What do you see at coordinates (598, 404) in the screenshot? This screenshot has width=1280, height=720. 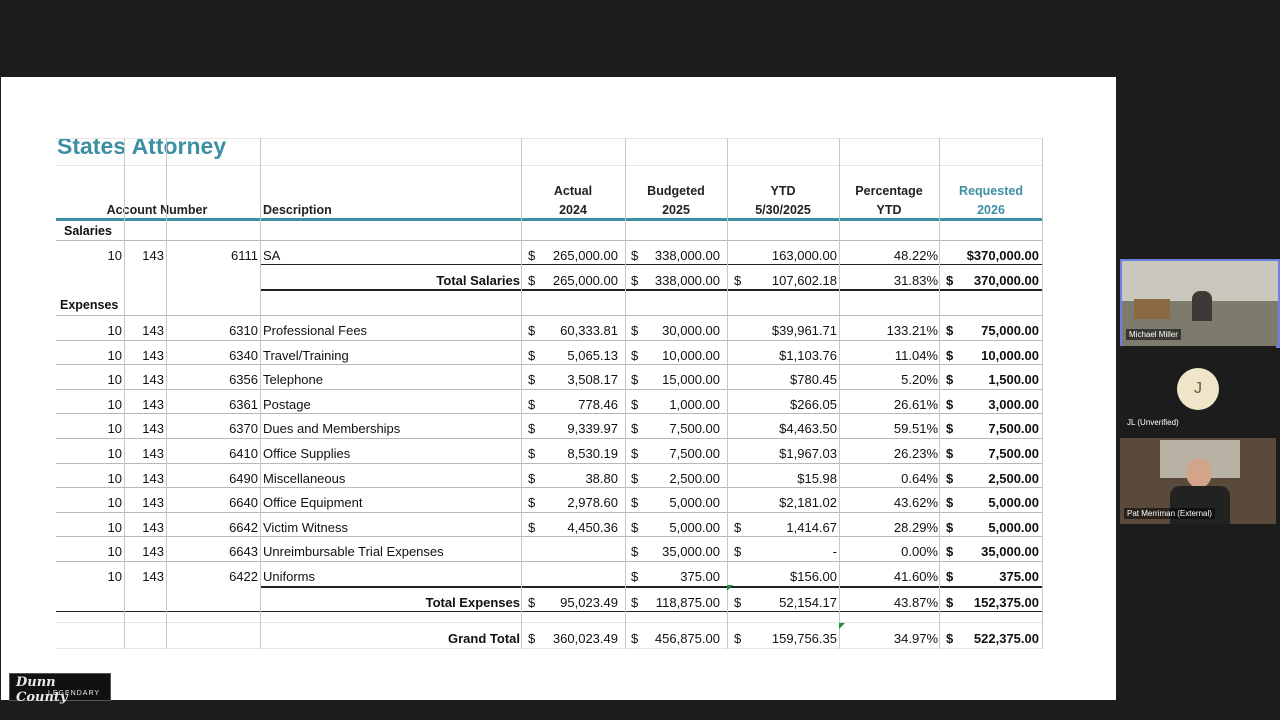 I see `actual-value: 778.46` at bounding box center [598, 404].